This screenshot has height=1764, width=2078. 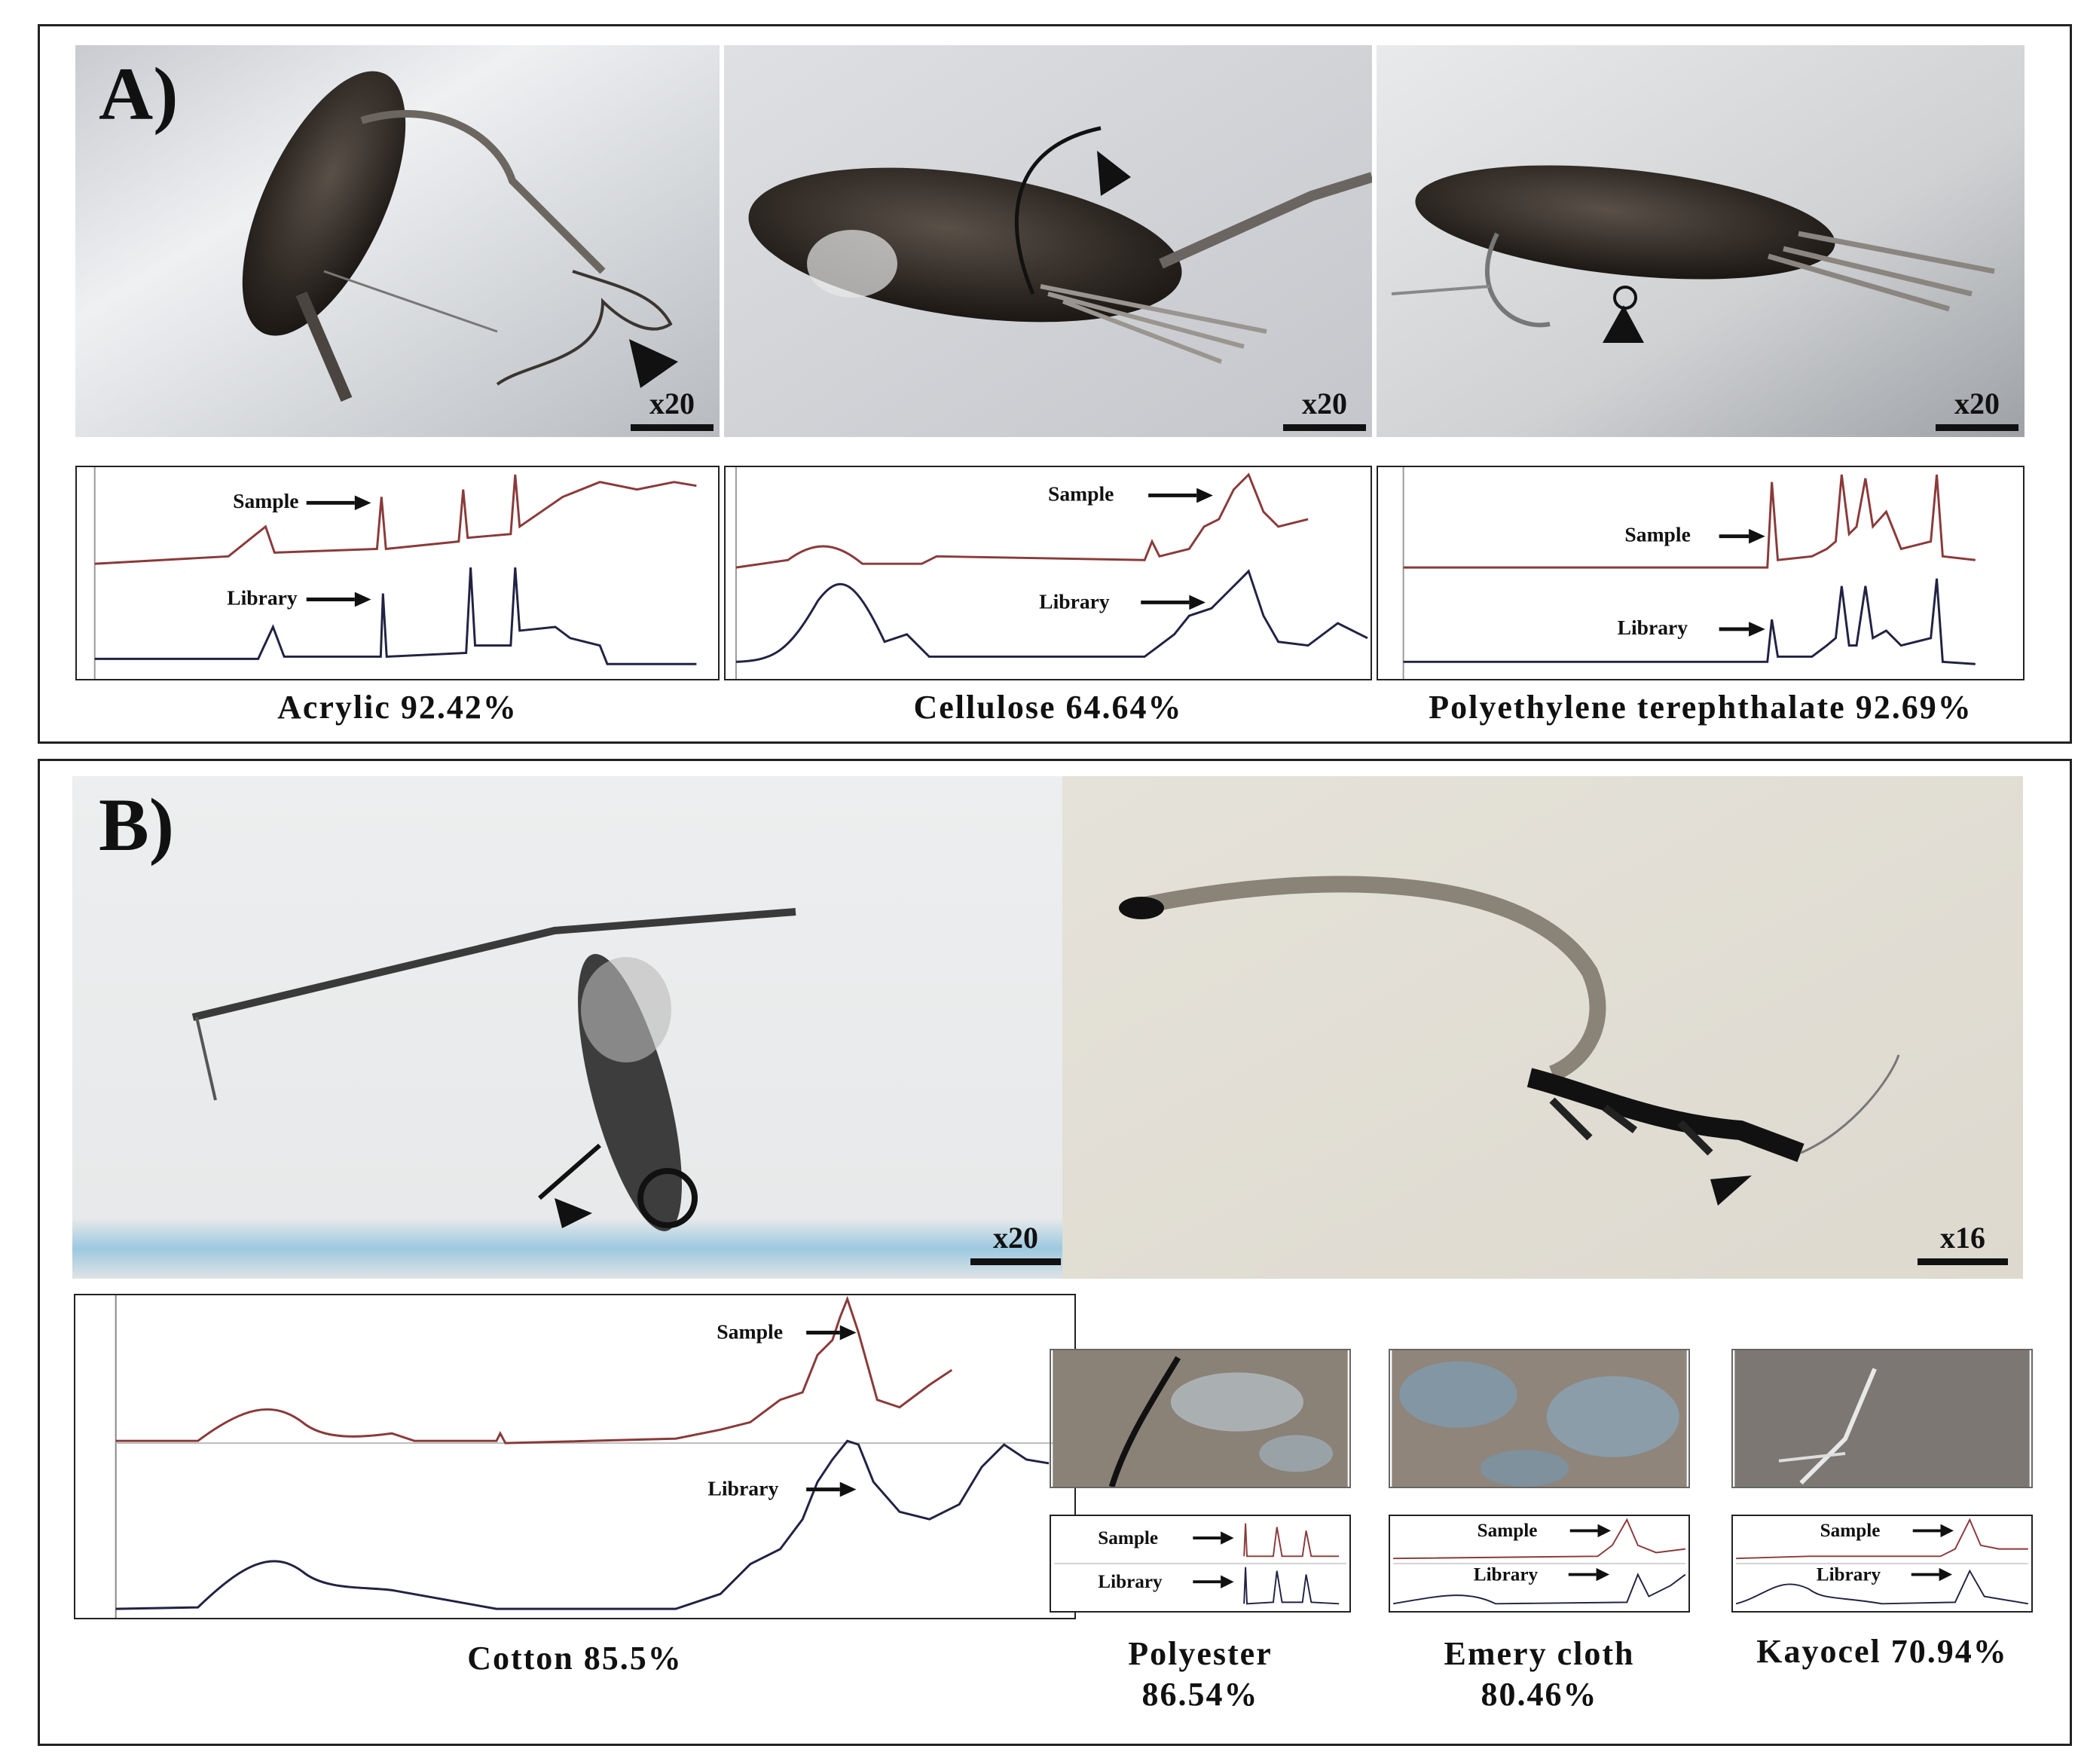 I want to click on photo-b2-fiber-worm: x16, so click(x=1542, y=1027).